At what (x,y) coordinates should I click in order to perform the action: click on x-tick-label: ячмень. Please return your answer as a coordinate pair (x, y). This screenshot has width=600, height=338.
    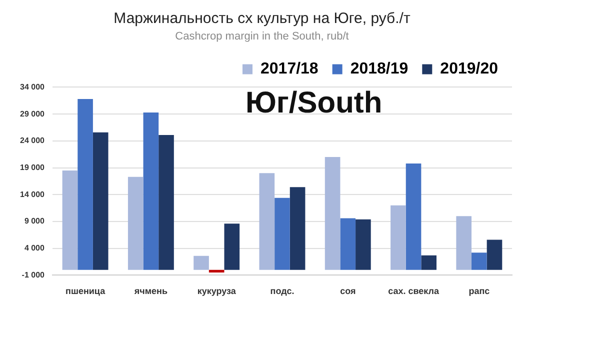
    Looking at the image, I should click on (151, 291).